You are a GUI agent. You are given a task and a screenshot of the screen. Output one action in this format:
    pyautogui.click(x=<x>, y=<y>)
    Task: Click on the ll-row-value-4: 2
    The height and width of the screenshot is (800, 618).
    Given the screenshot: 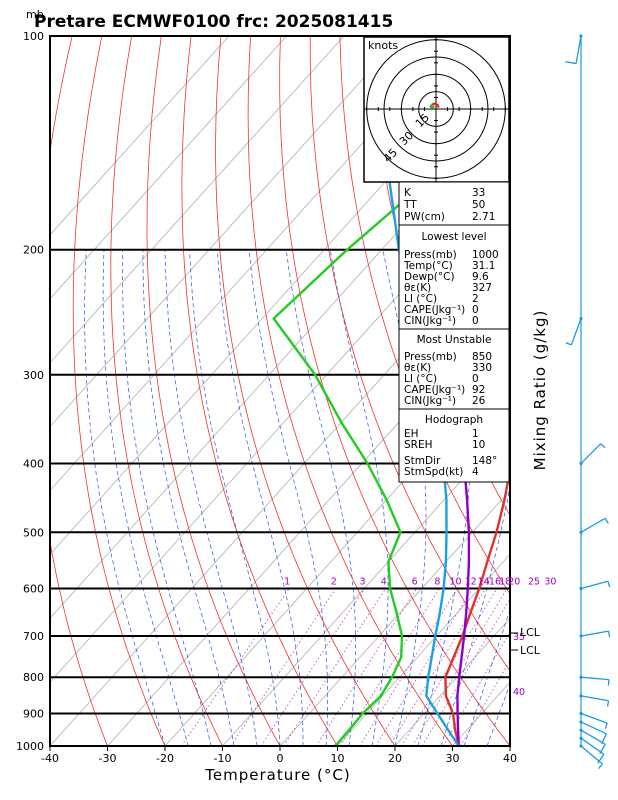 What is the action you would take?
    pyautogui.click(x=475, y=299)
    